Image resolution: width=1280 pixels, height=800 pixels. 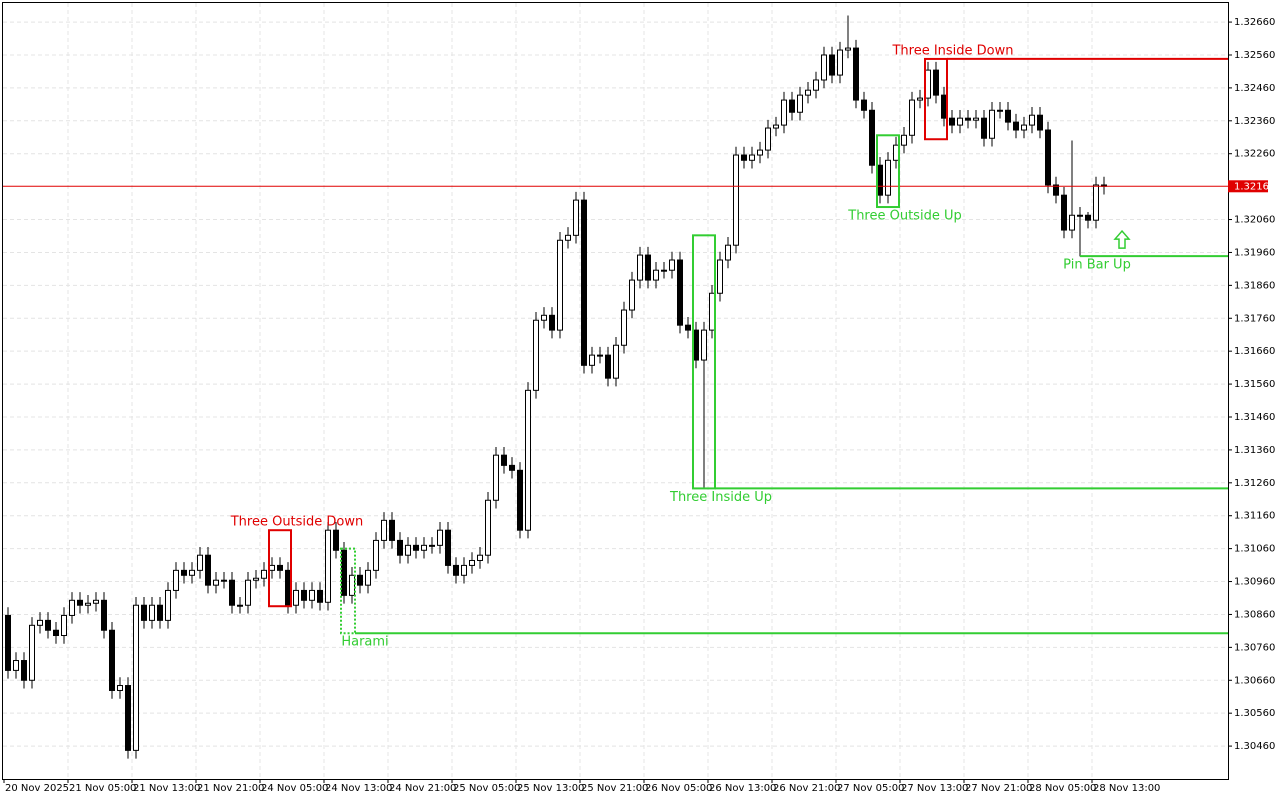 What do you see at coordinates (998, 788) in the screenshot?
I see `x-tick-label: 27 Nov 21:00` at bounding box center [998, 788].